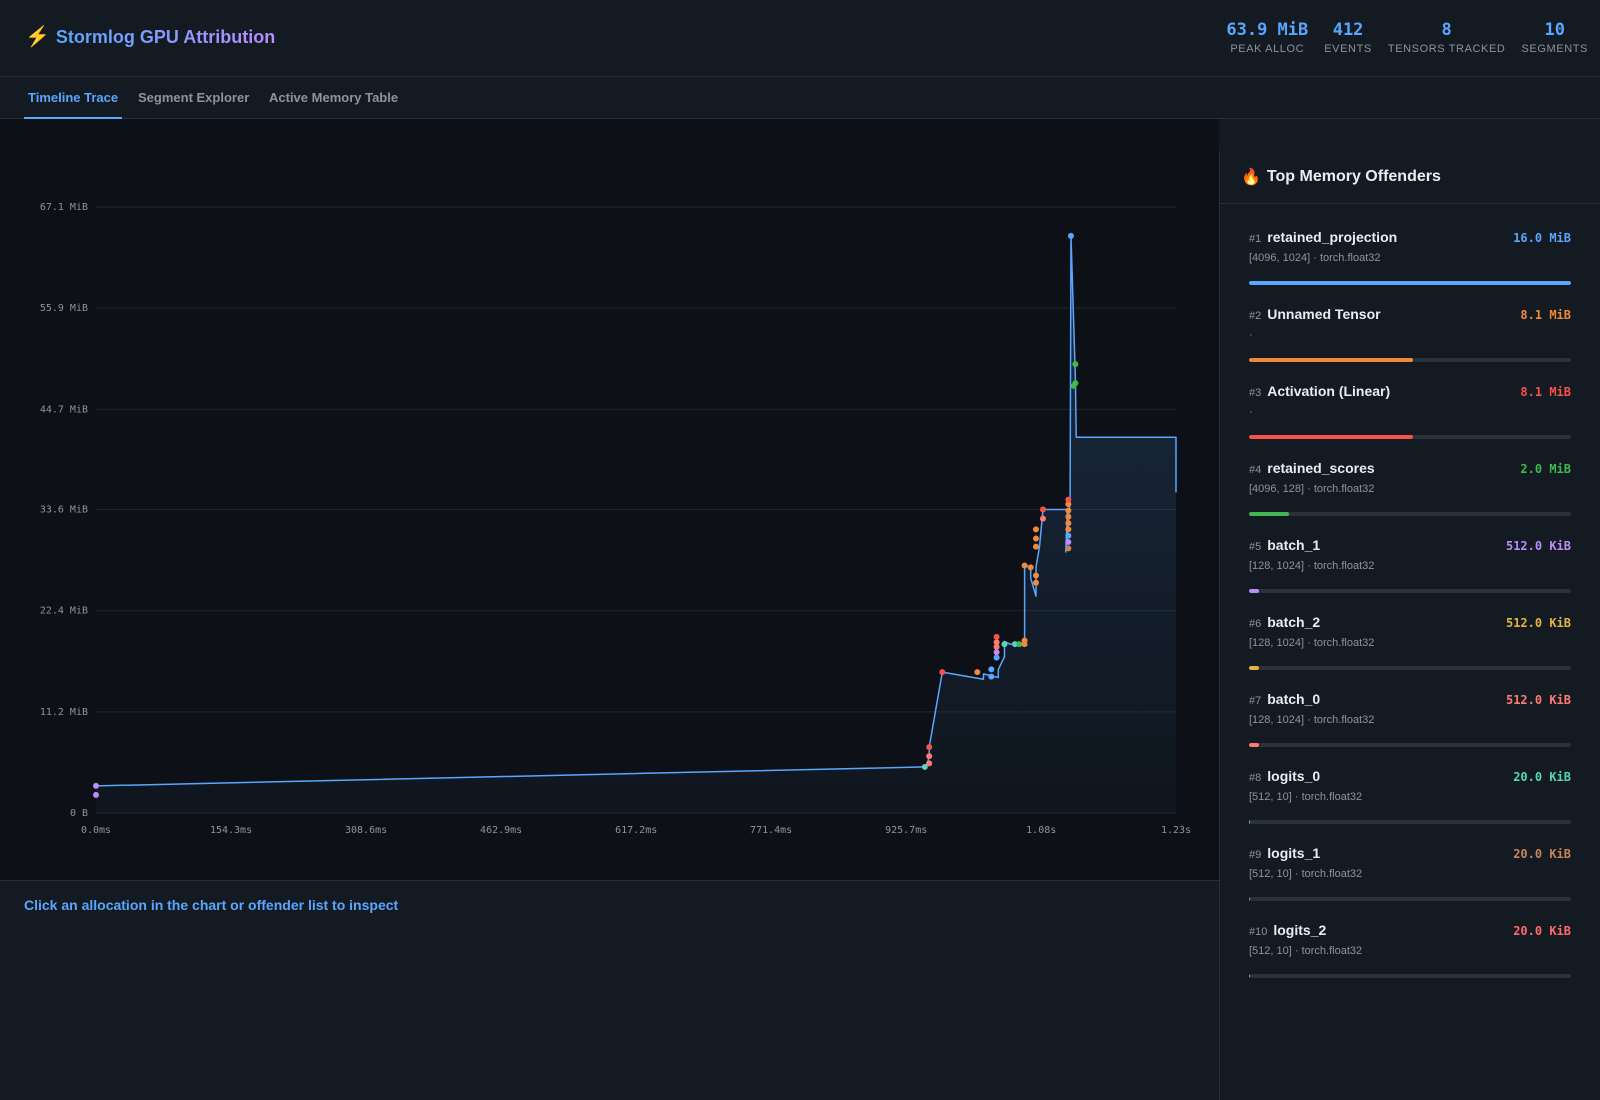 The height and width of the screenshot is (1100, 1600). I want to click on x-tick-label: 0.0ms, so click(96, 830).